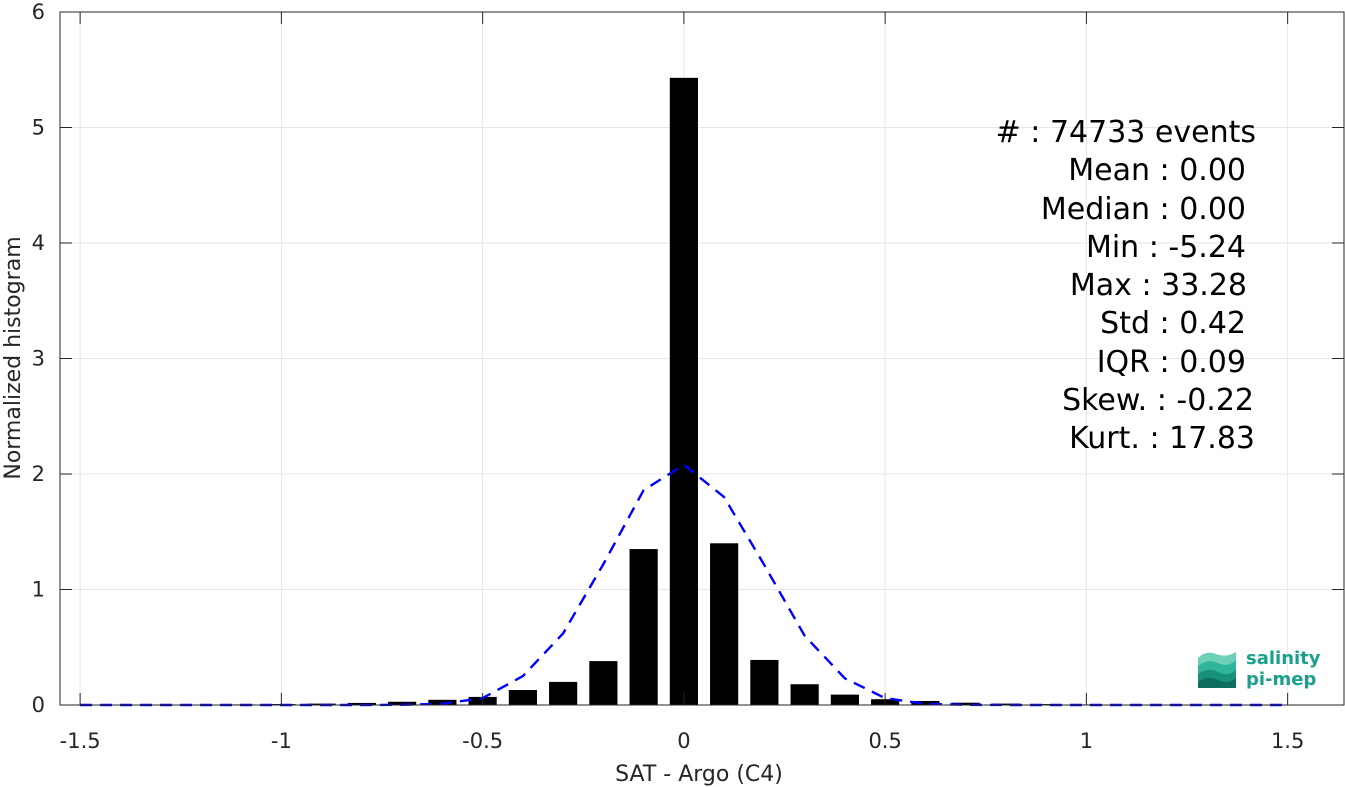 This screenshot has height=787, width=1345. What do you see at coordinates (38, 590) in the screenshot?
I see `y-tick-label: 1` at bounding box center [38, 590].